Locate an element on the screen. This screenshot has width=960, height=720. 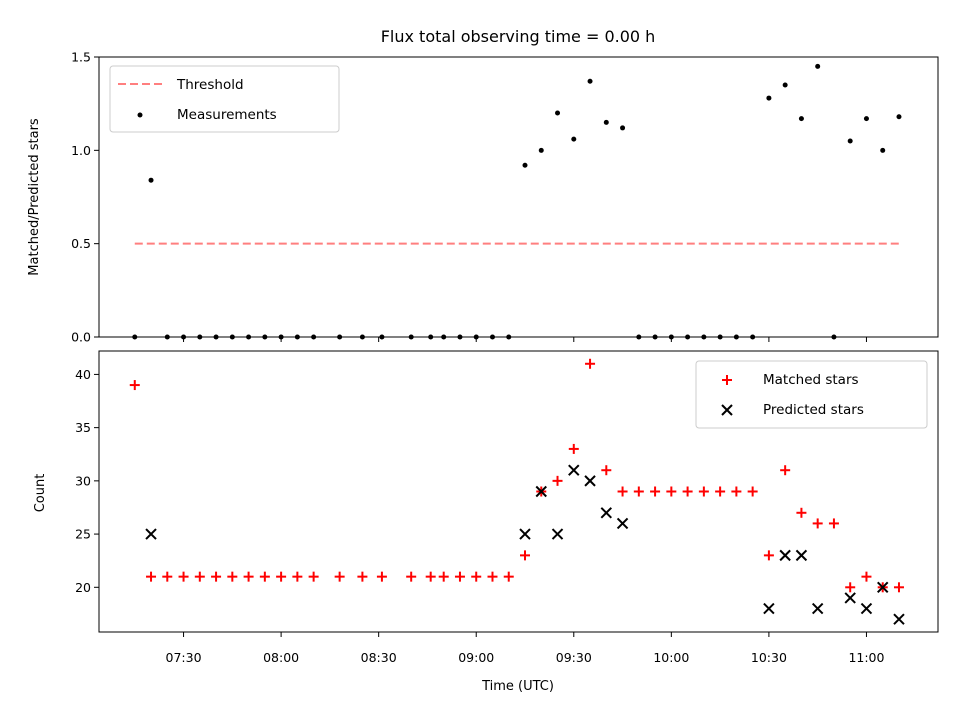
legend-predicted-swatch is located at coordinates (727, 410).